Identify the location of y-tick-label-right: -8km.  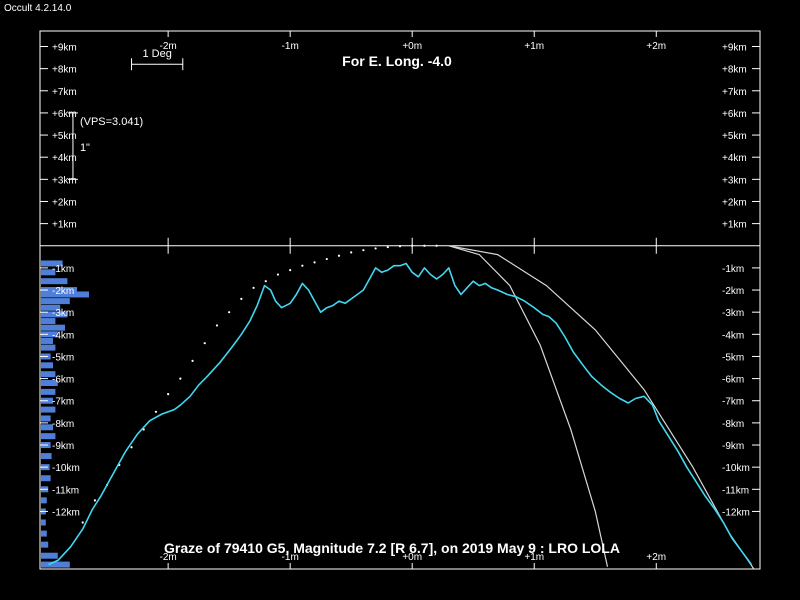
(733, 424).